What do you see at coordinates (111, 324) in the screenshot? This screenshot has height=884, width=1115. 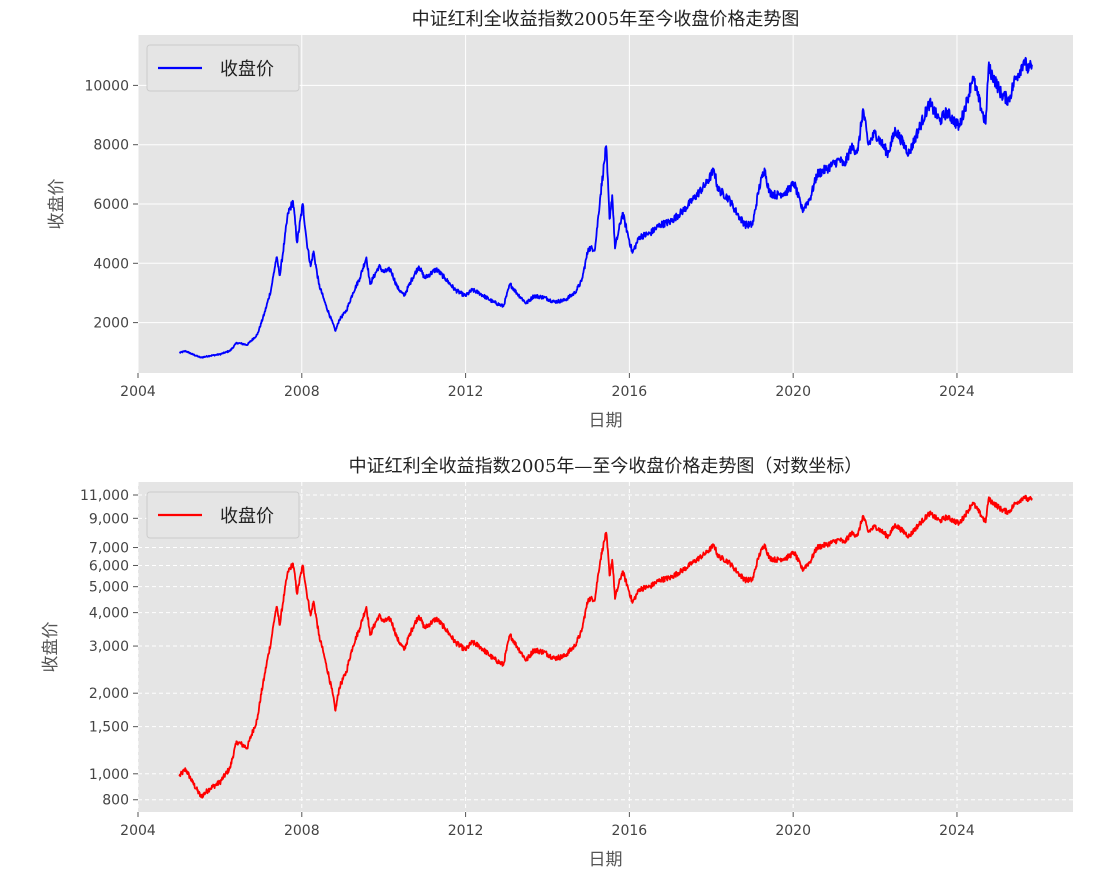 I see `y-tick-label: 2000` at bounding box center [111, 324].